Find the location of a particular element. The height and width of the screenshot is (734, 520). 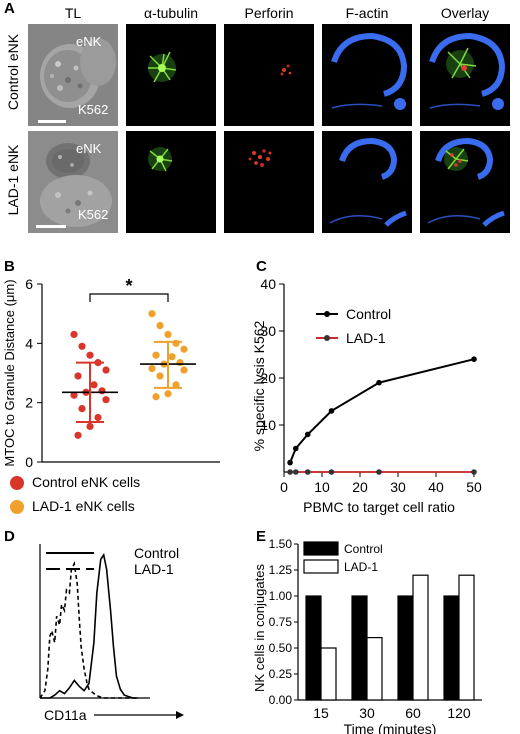

col-header-tl: TL is located at coordinates (73, 13).